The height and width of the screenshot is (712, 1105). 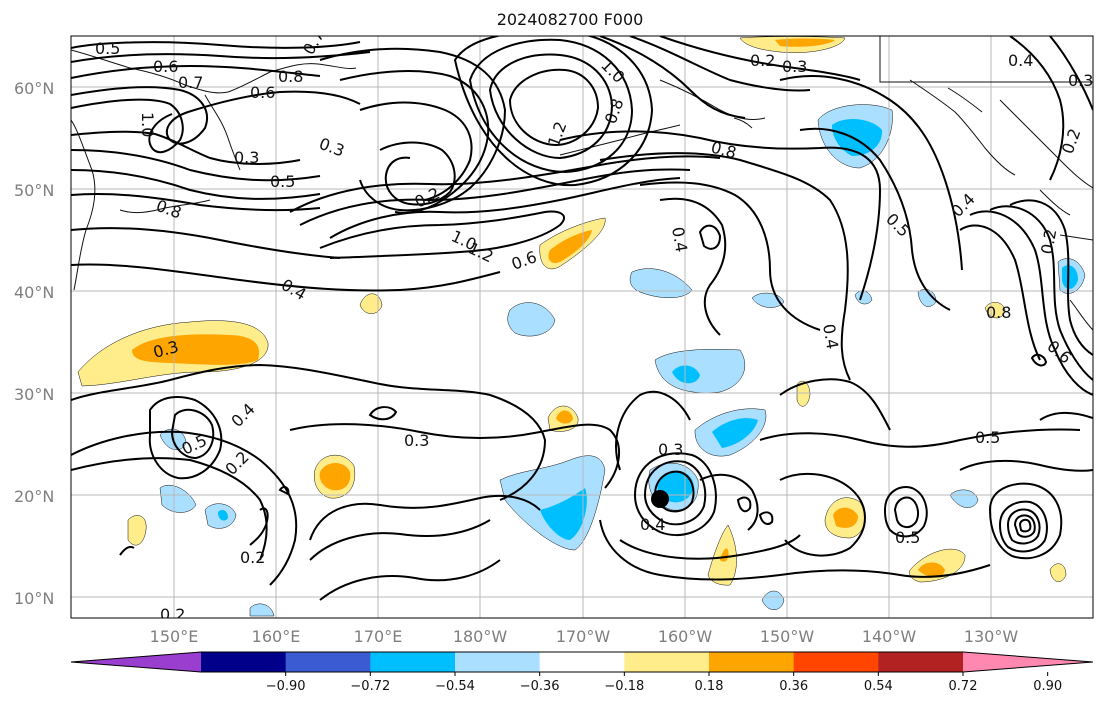 What do you see at coordinates (34, 394) in the screenshot?
I see `latitude-label: 30°N` at bounding box center [34, 394].